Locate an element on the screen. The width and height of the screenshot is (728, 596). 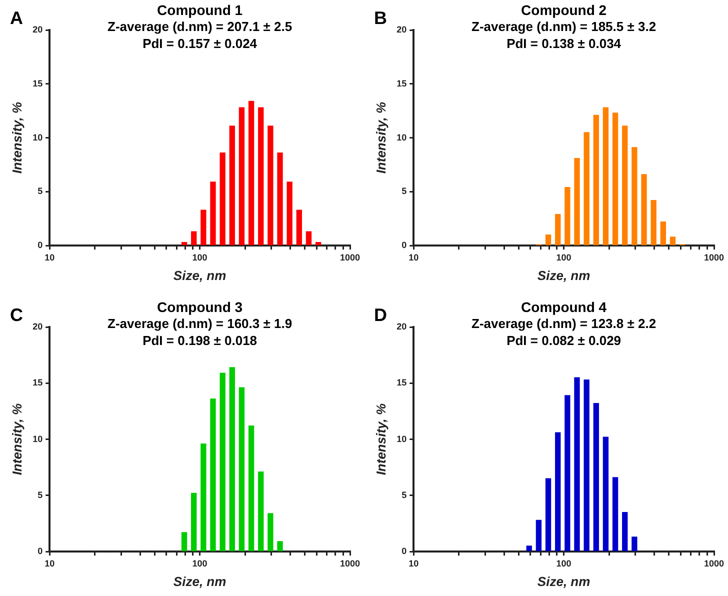
text: D is located at coordinates (380, 314).